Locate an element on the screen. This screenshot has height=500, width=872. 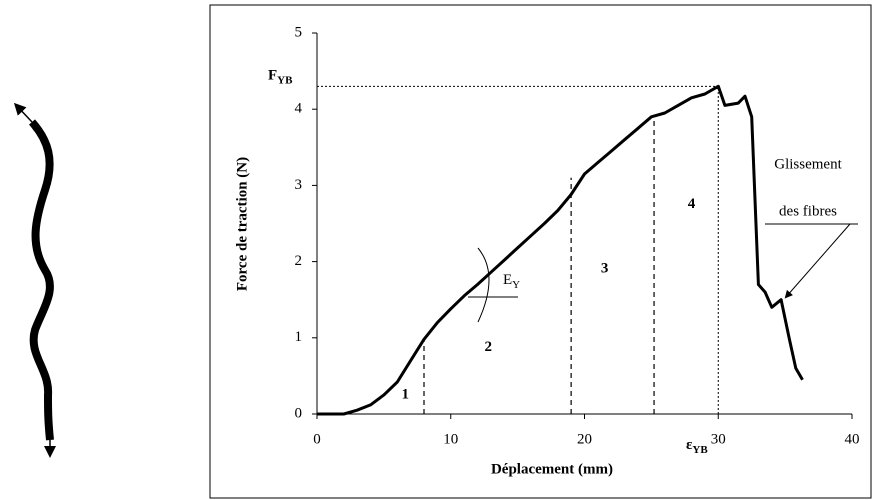
eyb-label-main: ε is located at coordinates (689, 445).